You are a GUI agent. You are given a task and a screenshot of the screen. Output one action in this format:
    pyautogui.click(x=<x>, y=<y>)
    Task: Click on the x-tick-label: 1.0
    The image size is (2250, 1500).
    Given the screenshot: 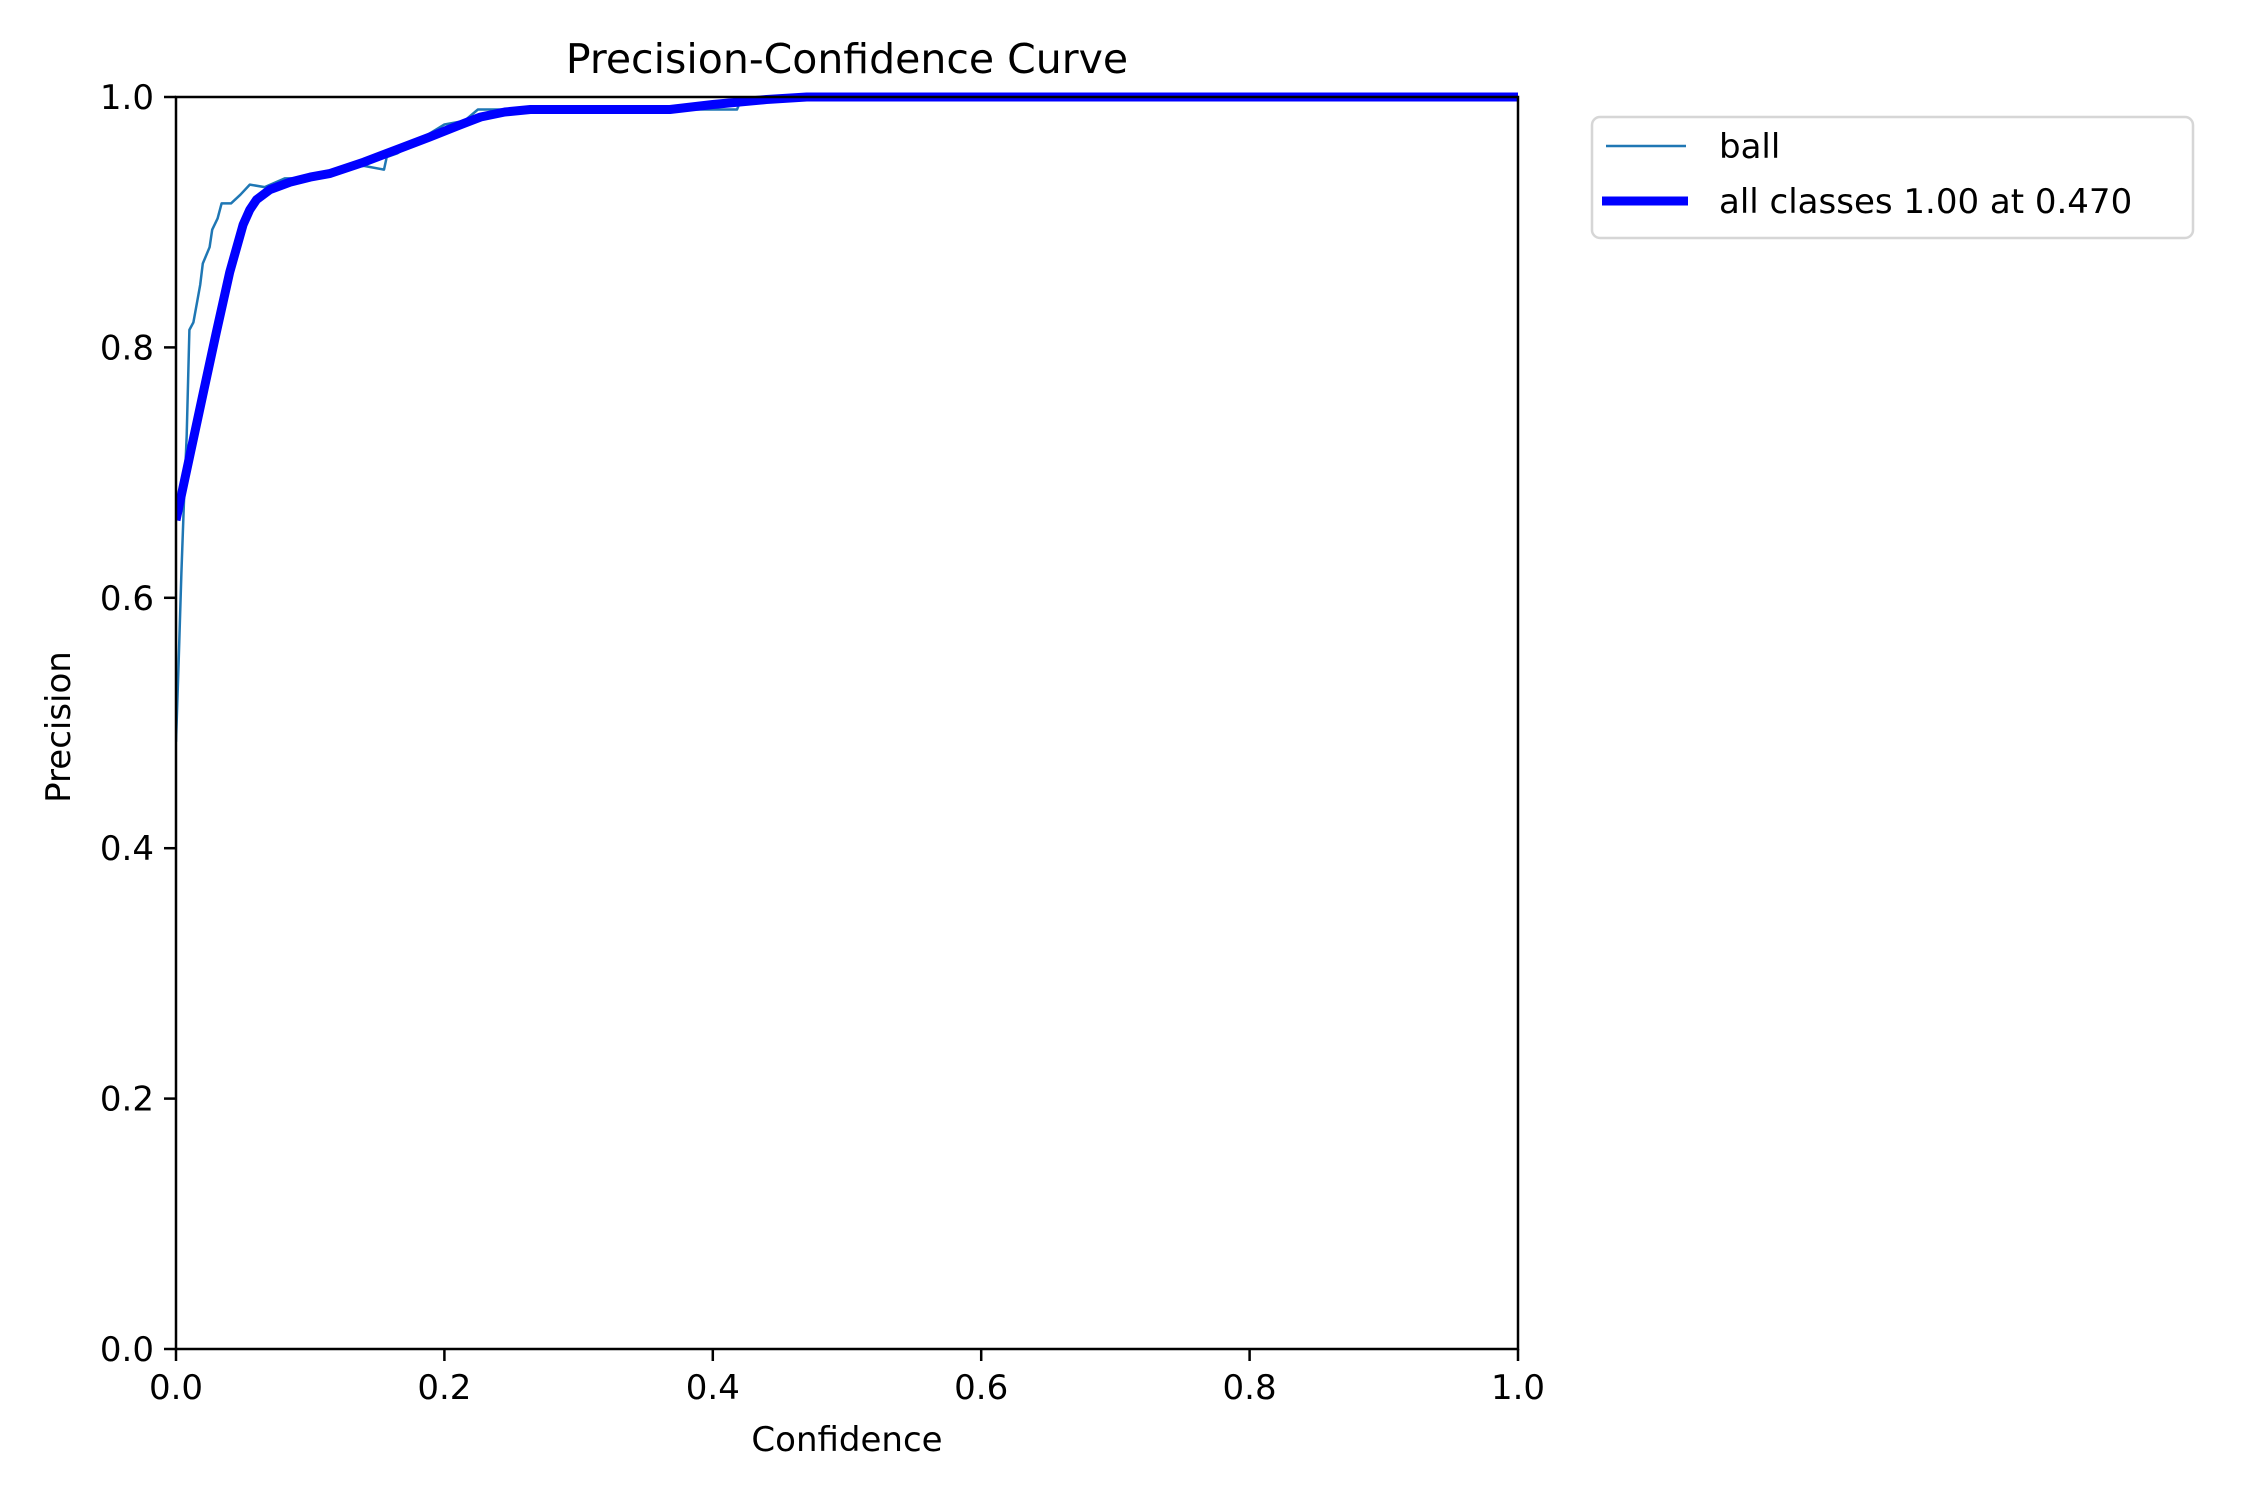 What is the action you would take?
    pyautogui.click(x=1518, y=1388)
    